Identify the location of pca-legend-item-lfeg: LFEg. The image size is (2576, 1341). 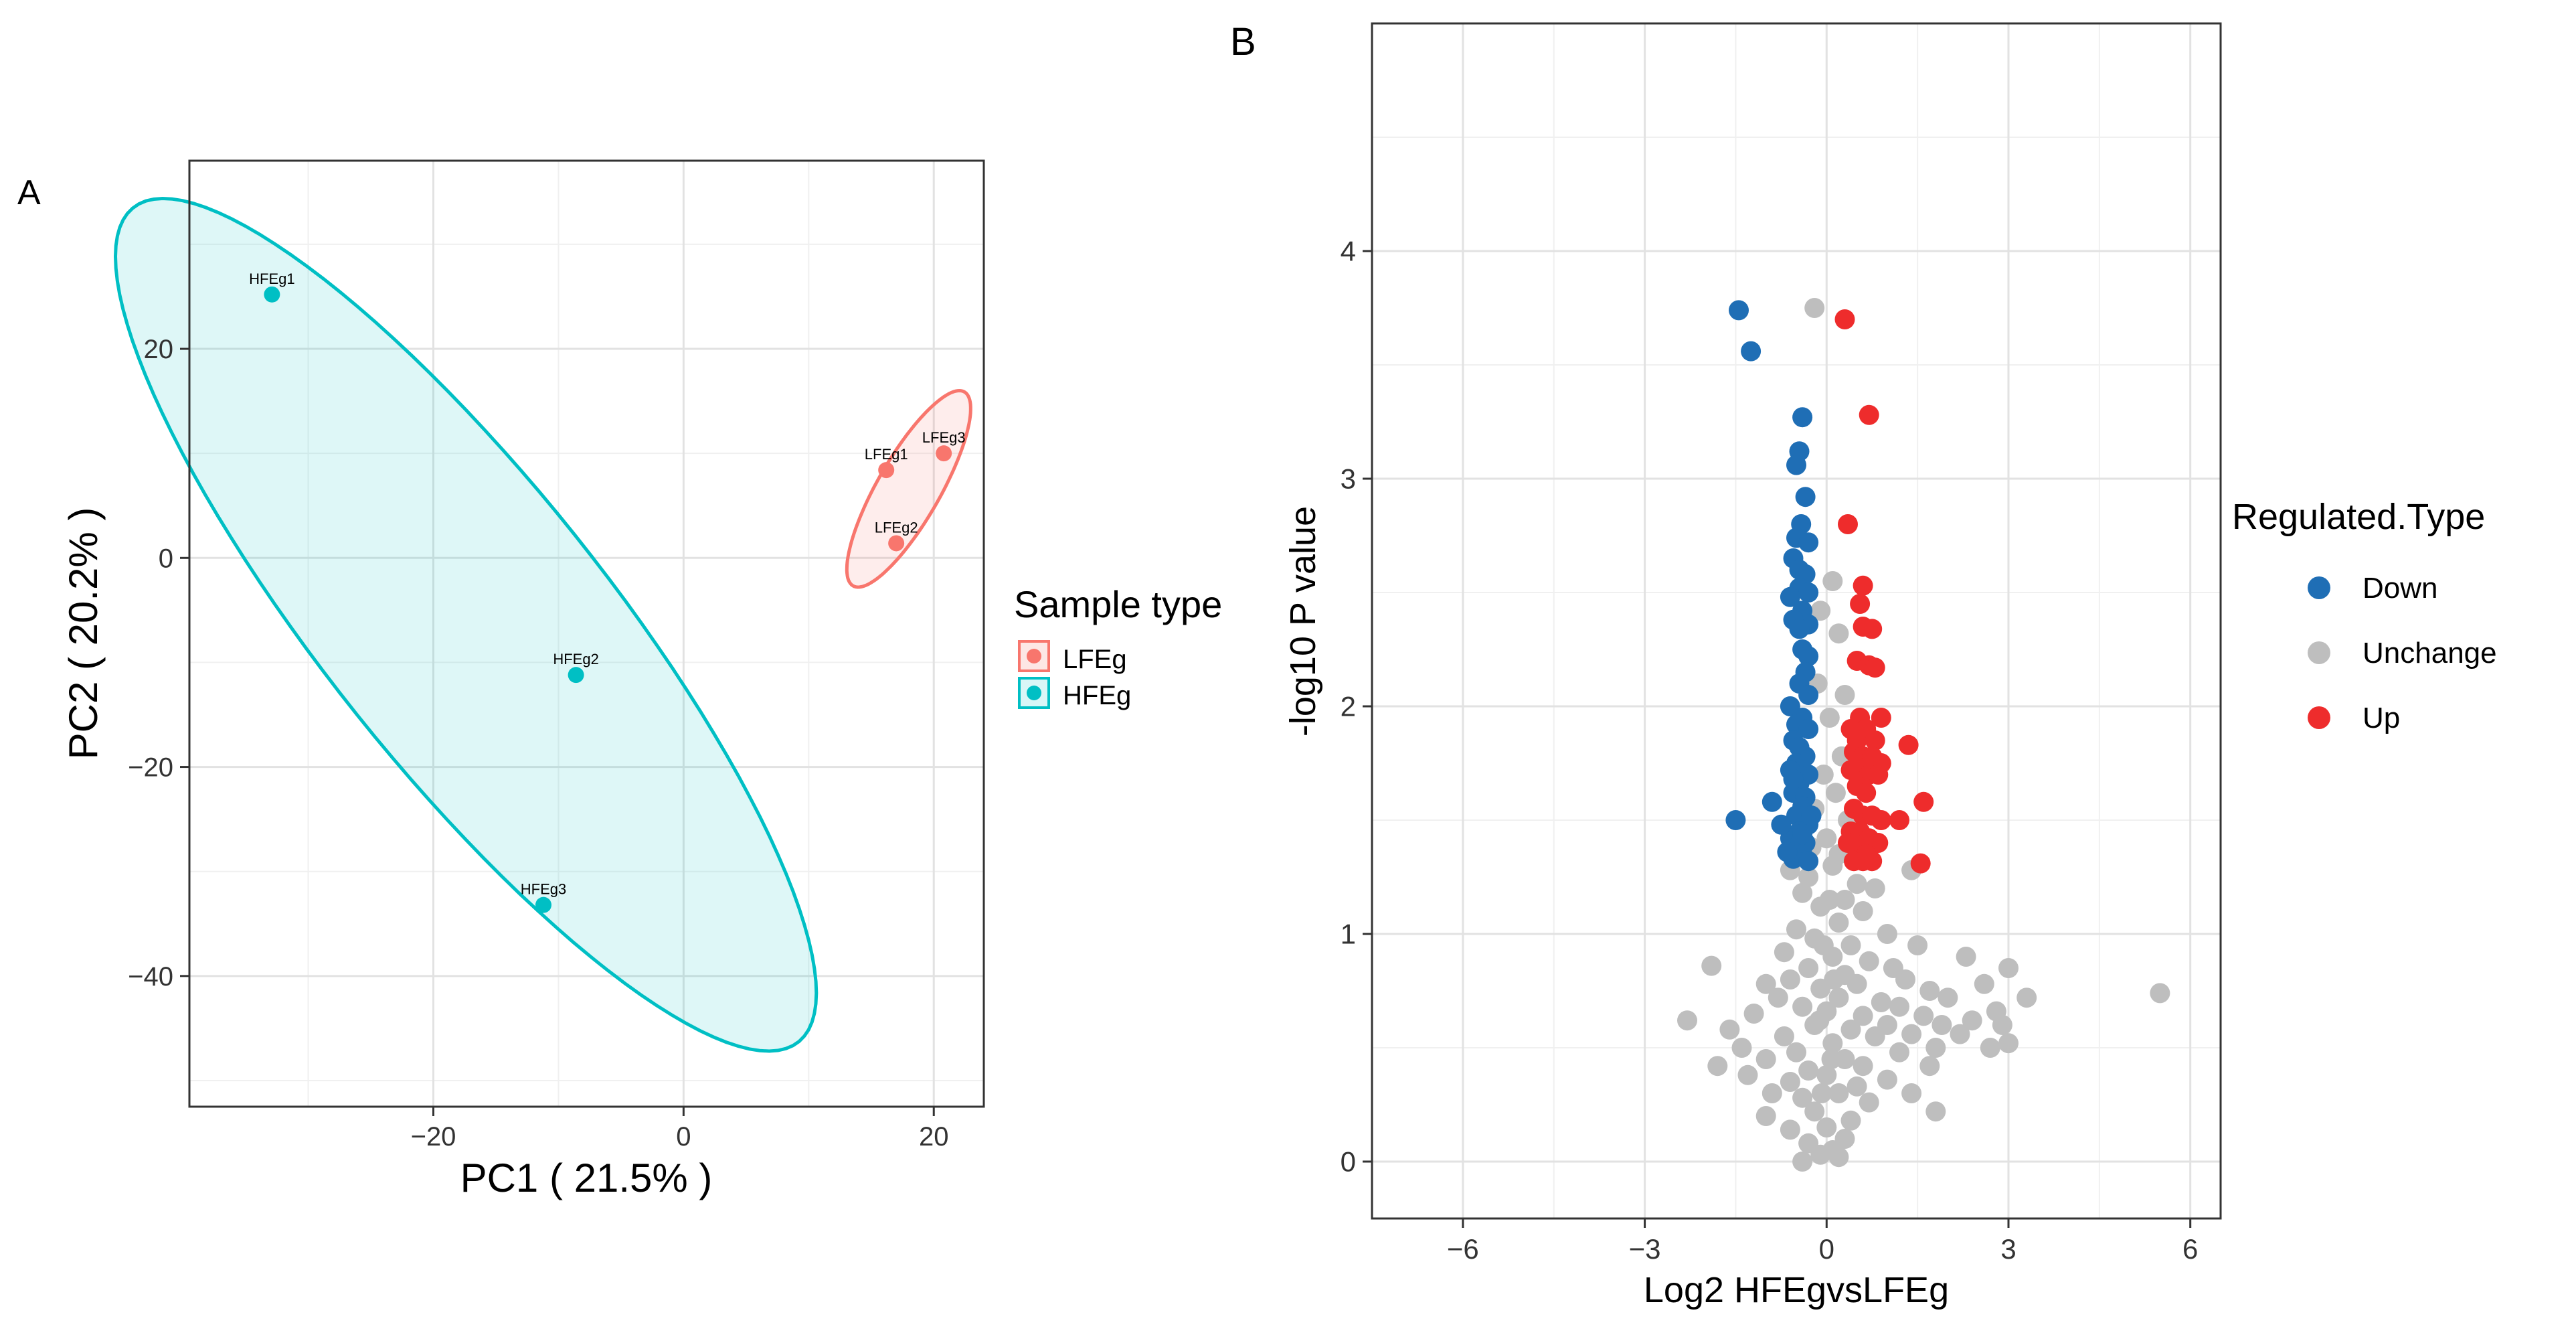
(1072, 657).